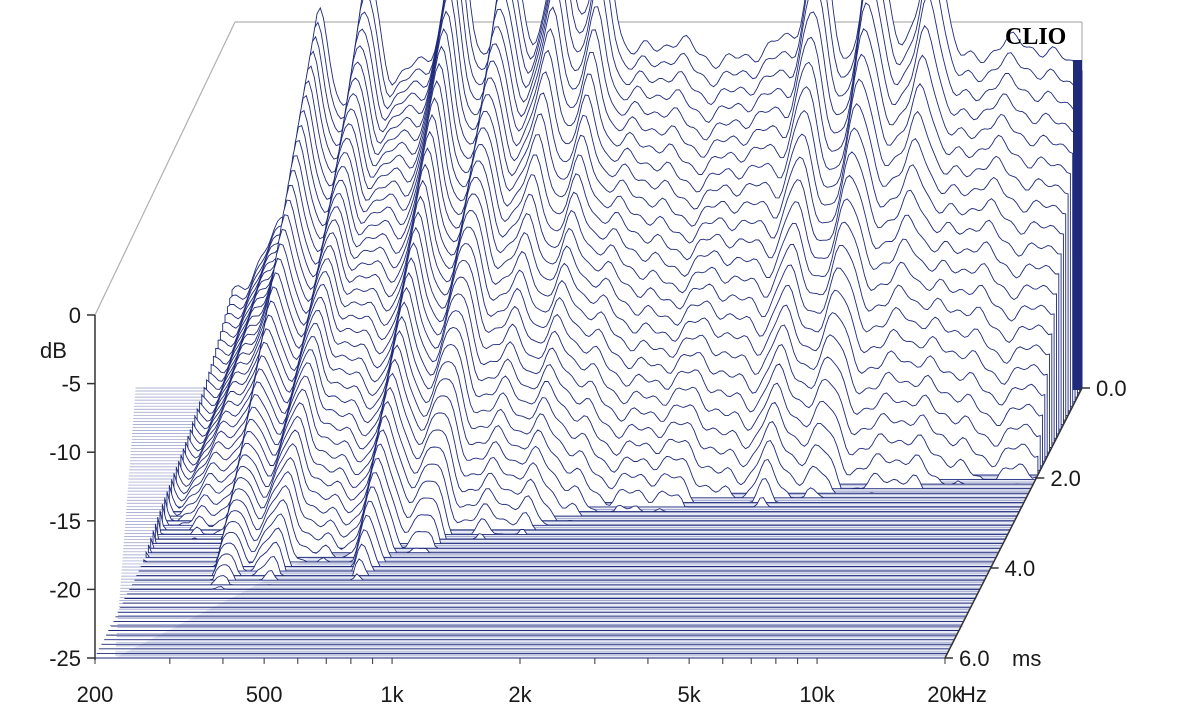 This screenshot has height=726, width=1200. What do you see at coordinates (1065, 478) in the screenshot?
I see `z-tick-label: 2.0` at bounding box center [1065, 478].